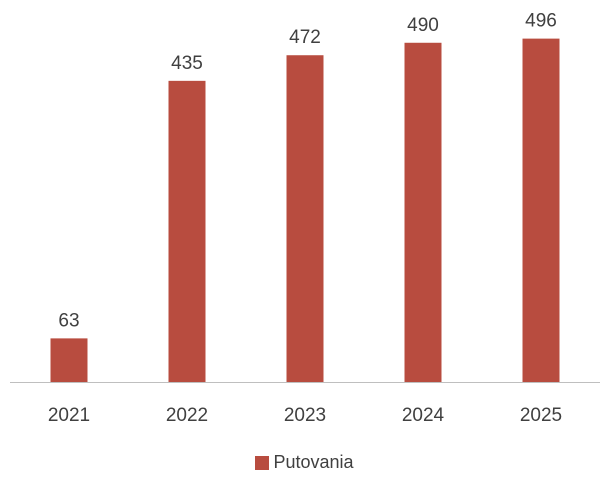 This screenshot has height=477, width=609. I want to click on bar-2025, so click(541, 210).